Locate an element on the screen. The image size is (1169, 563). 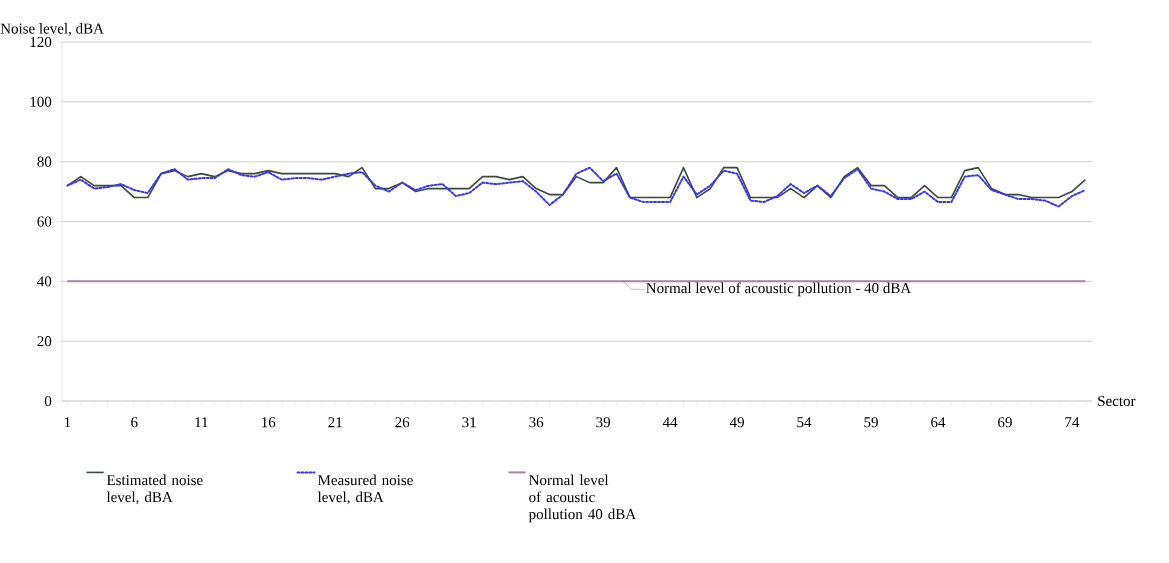
x-tick-label: 39 is located at coordinates (603, 422).